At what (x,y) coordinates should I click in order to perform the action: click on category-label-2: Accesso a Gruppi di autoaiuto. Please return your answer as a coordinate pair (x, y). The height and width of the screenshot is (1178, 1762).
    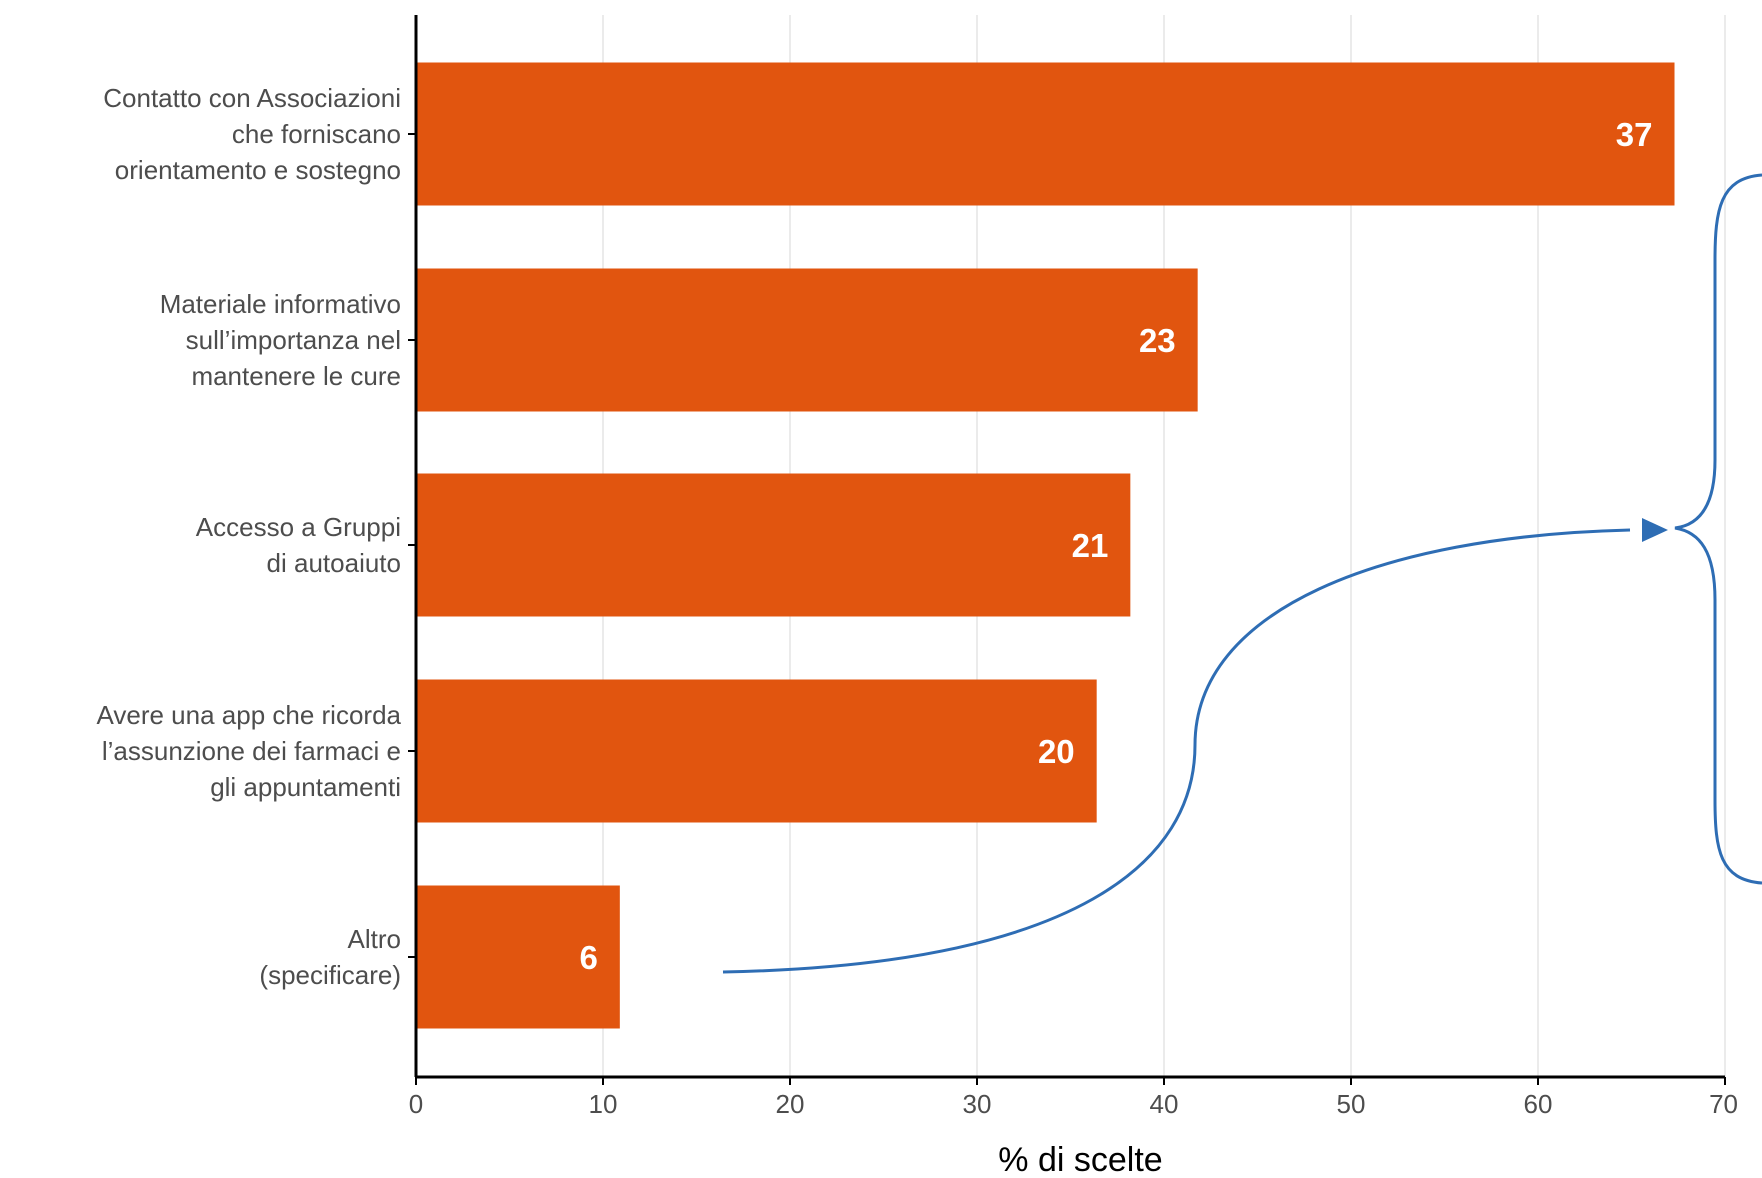
    Looking at the image, I should click on (298, 545).